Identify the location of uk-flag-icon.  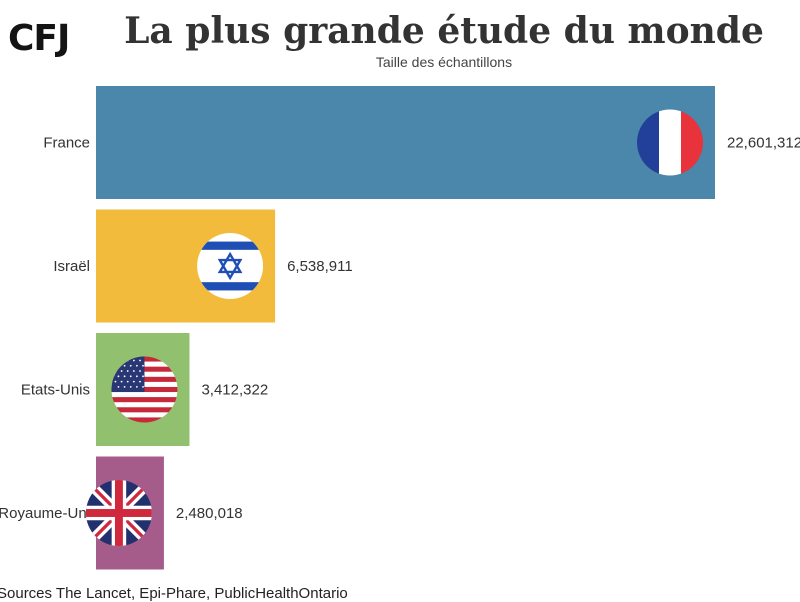
(118, 513).